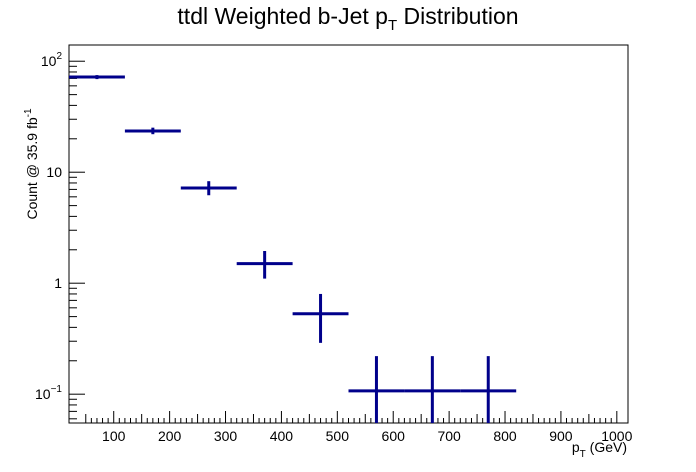 This screenshot has width=696, height=472. Describe the element at coordinates (505, 436) in the screenshot. I see `x-tick-label: 800` at that location.